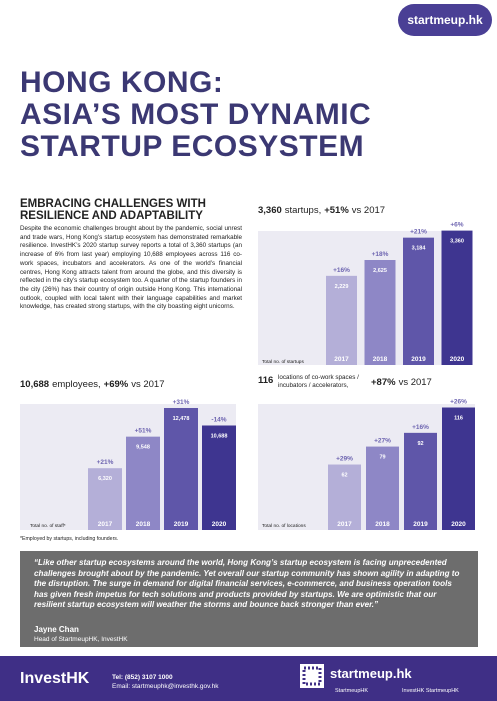 This screenshot has width=497, height=701. Describe the element at coordinates (56, 629) in the screenshot. I see `quote-author: Jayne Chan` at that location.